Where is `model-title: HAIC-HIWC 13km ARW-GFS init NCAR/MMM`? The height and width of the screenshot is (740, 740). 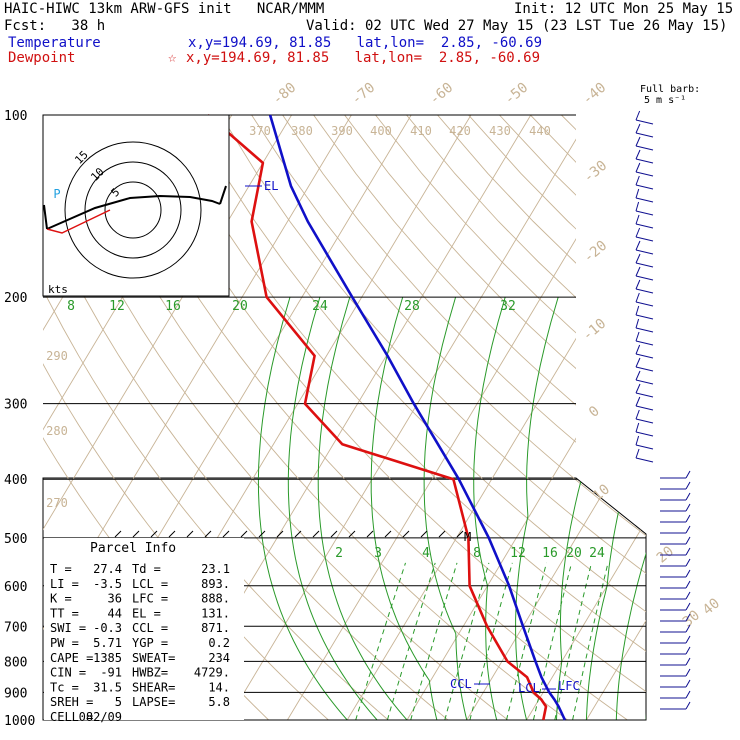 model-title: HAIC-HIWC 13km ARW-GFS init NCAR/MMM is located at coordinates (164, 9).